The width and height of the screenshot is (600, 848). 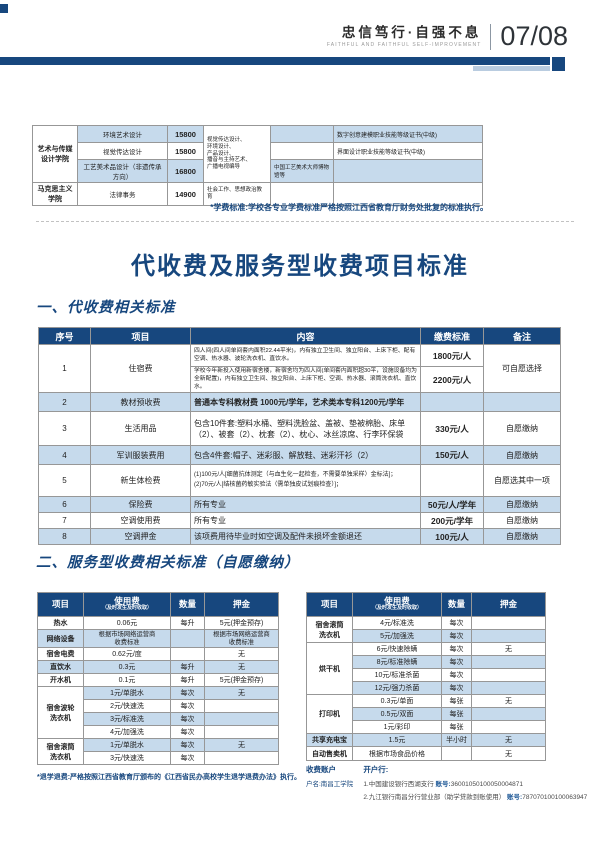 What do you see at coordinates (396, 608) in the screenshot?
I see `fee-header-sub: （及时发生及时收取）` at bounding box center [396, 608].